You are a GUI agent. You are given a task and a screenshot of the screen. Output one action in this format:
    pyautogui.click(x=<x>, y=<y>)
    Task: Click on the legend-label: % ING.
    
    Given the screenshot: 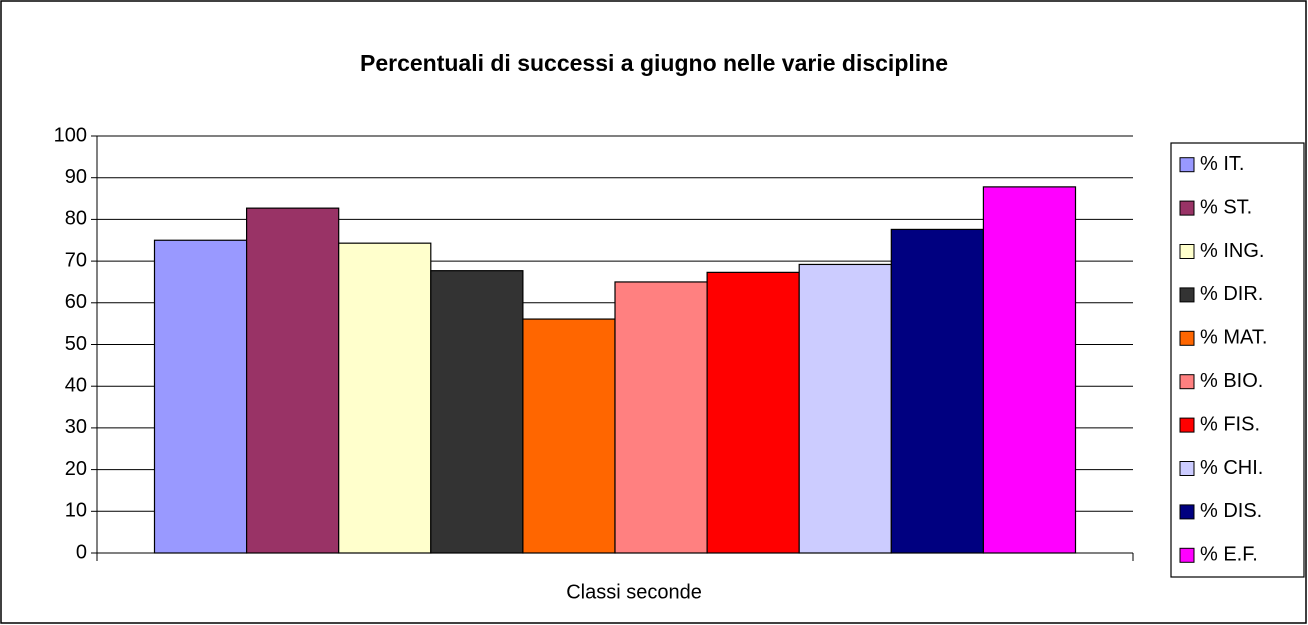 What is the action you would take?
    pyautogui.click(x=1232, y=251)
    